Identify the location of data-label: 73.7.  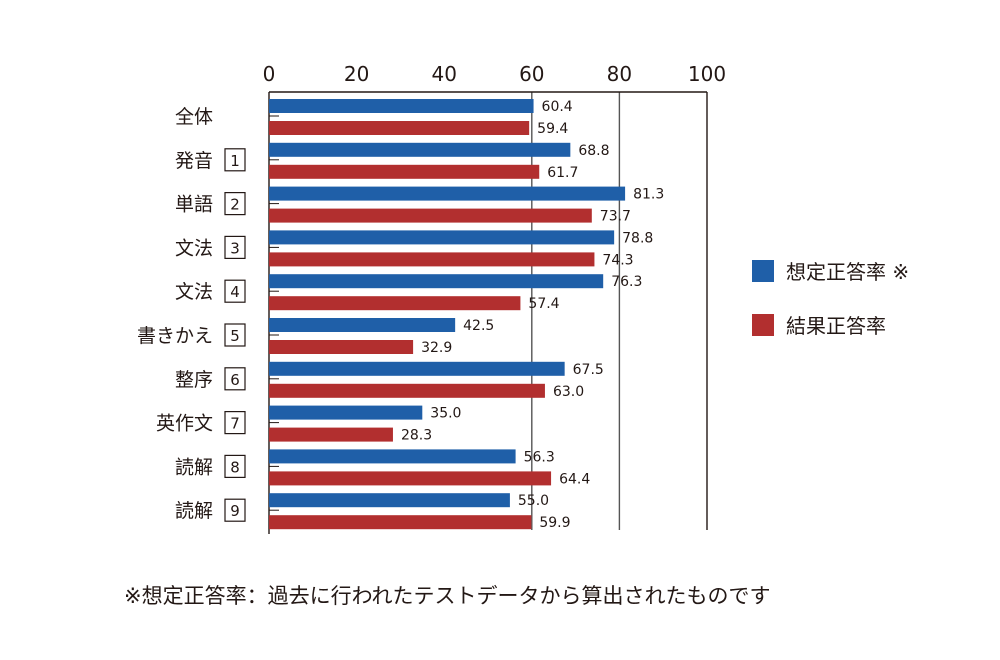
(615, 217).